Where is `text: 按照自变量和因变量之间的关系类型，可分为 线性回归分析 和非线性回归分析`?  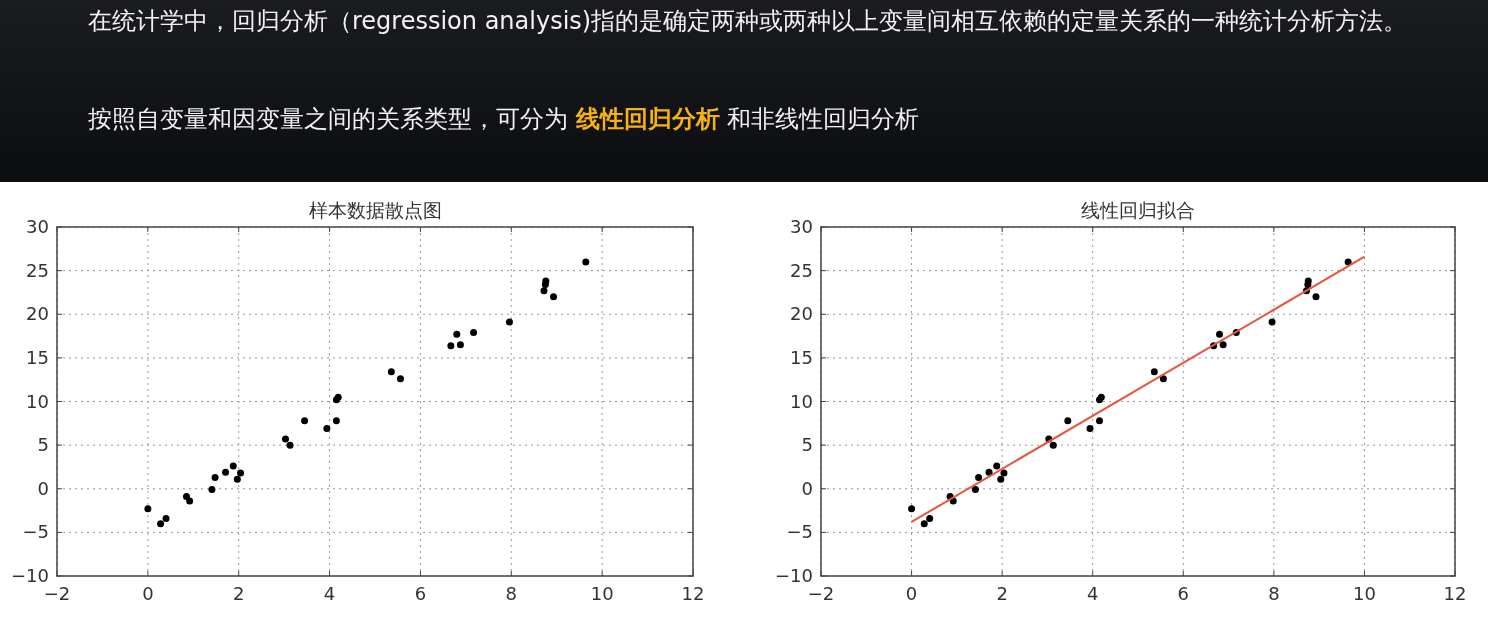
text: 按照自变量和因变量之间的关系类型，可分为 线性回归分析 和非线性回归分析 is located at coordinates (504, 119).